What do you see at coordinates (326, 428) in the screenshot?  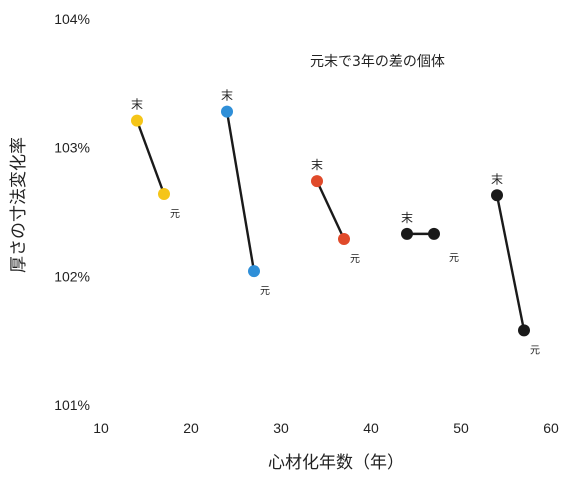 I see `x-axis-ticks: 10 20 30 40 50 60` at bounding box center [326, 428].